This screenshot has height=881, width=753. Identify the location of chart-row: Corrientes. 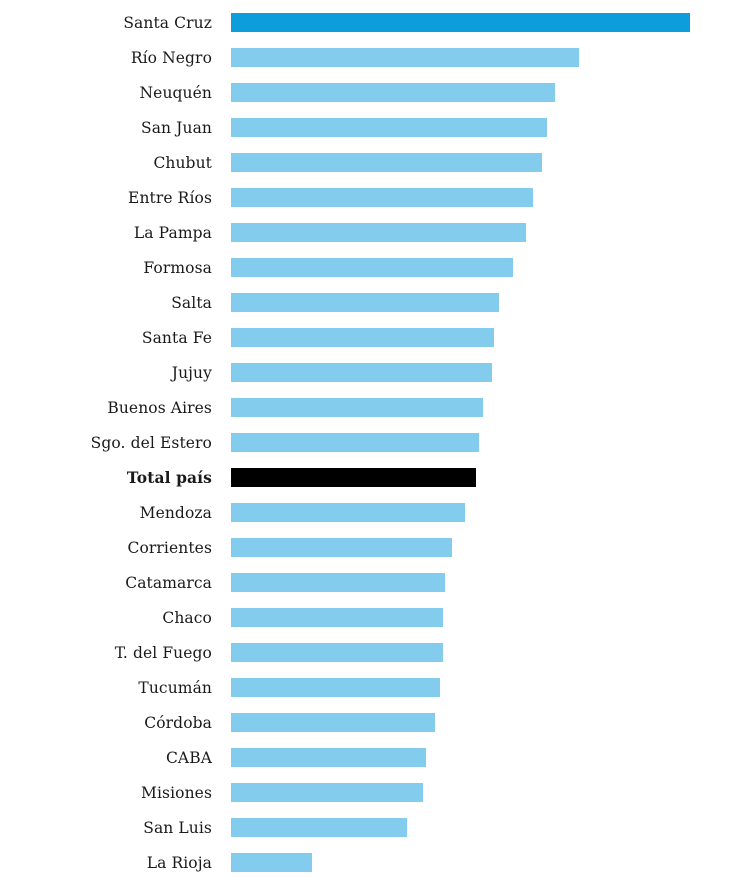
(376, 547).